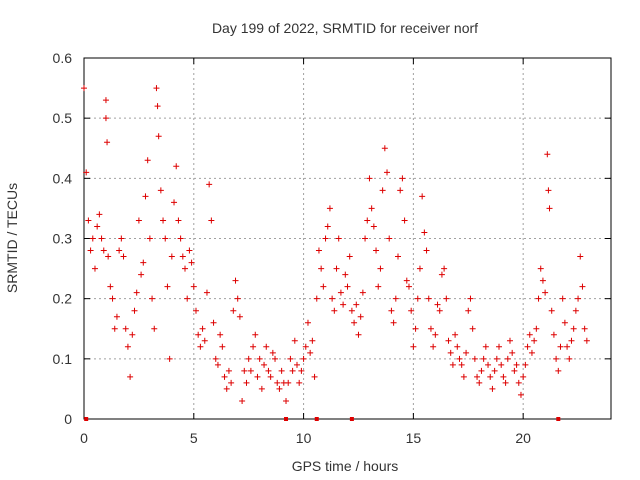  What do you see at coordinates (84, 438) in the screenshot?
I see `x-tick-label: 0` at bounding box center [84, 438].